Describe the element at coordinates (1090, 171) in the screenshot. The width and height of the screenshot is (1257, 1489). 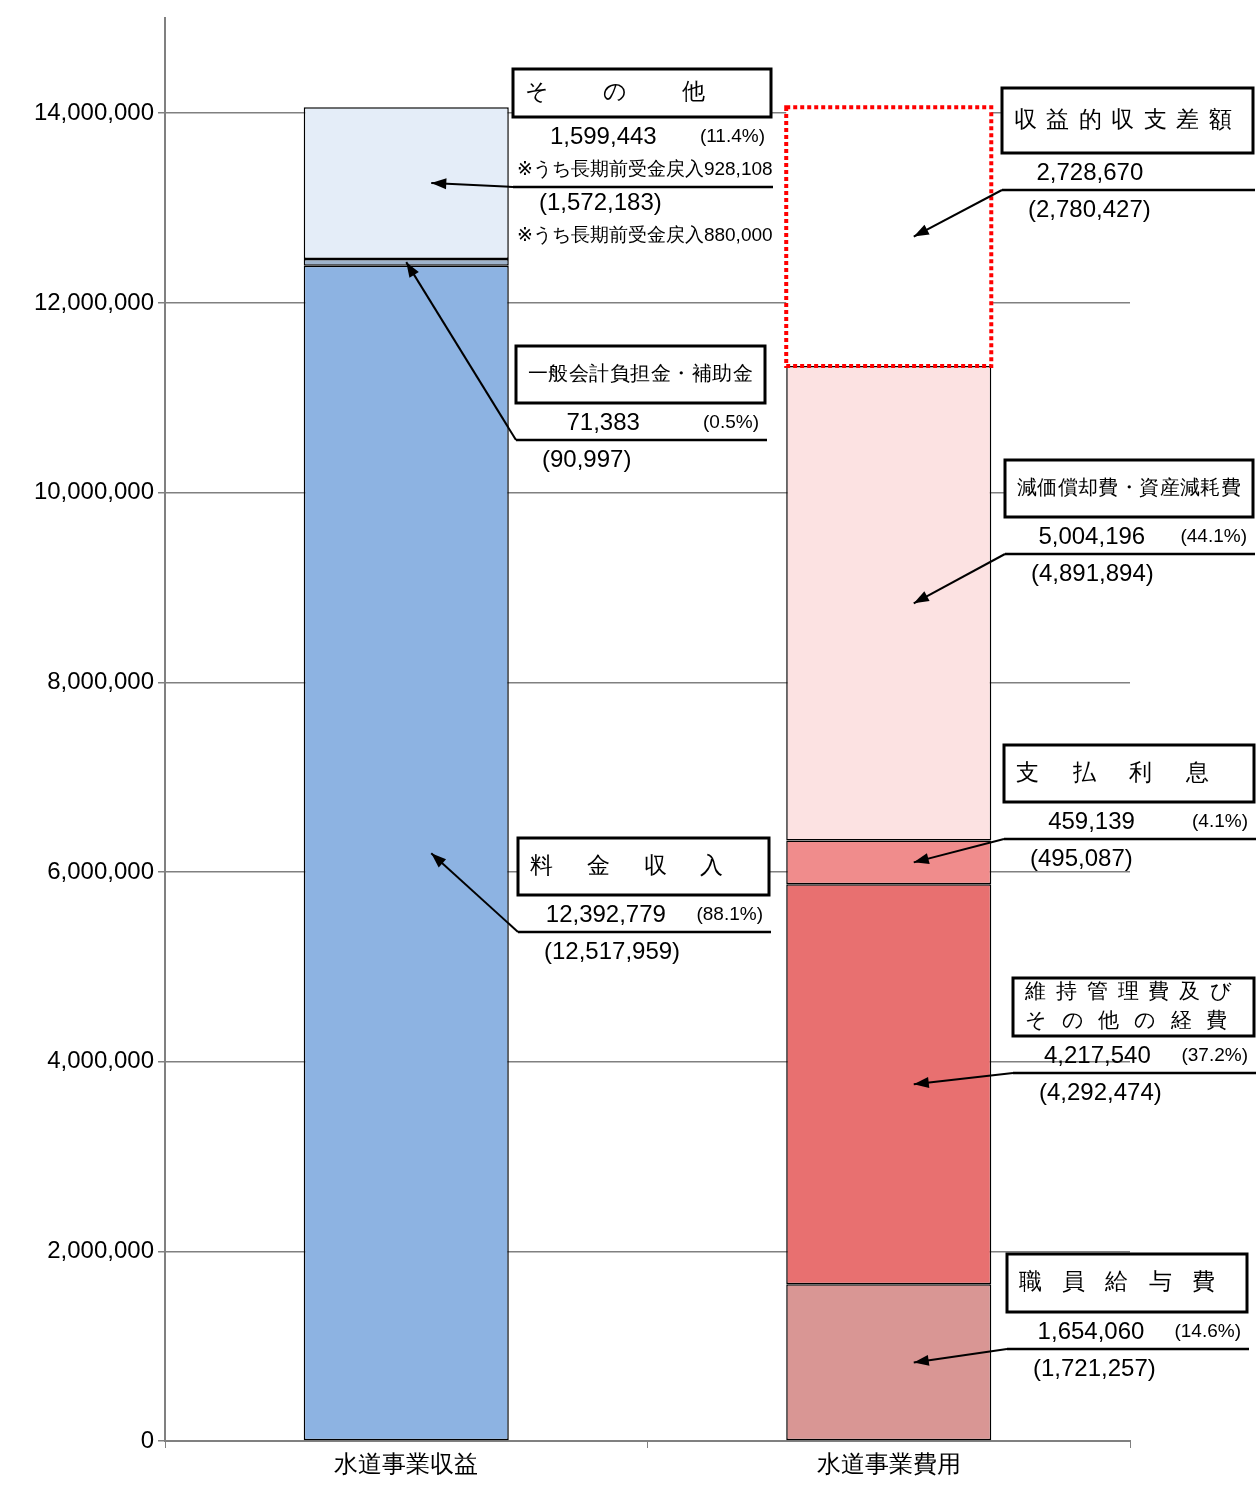
I see `annotation: 2,728,670` at that location.